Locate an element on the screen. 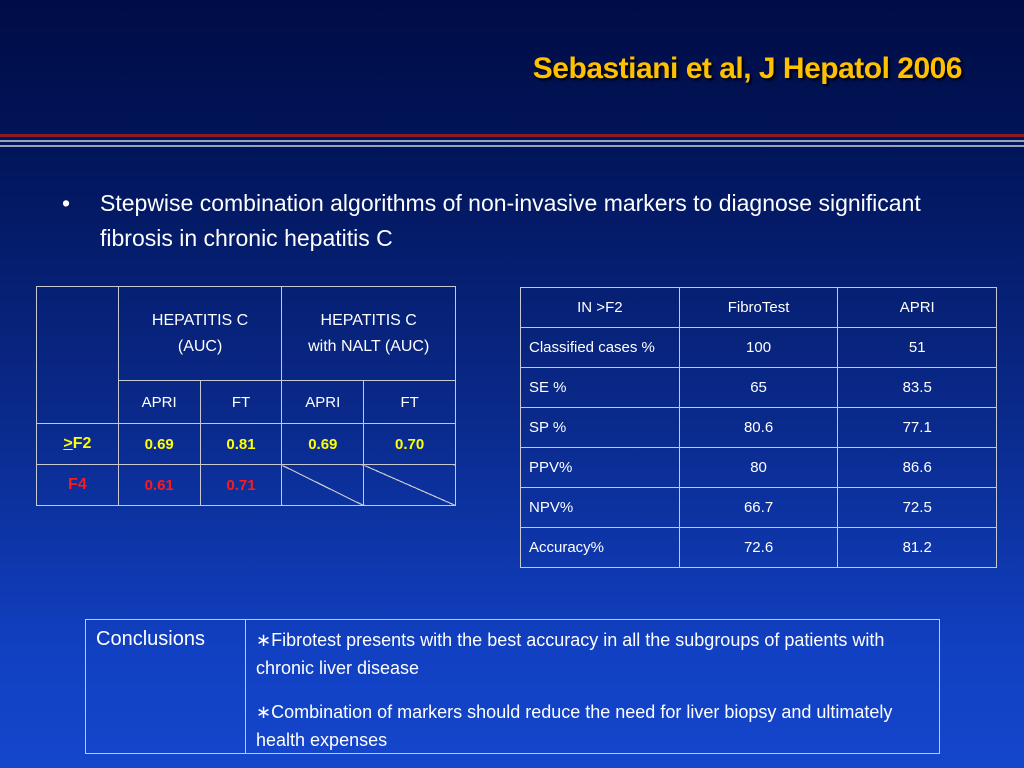  header-hepatitis-c: HEPATITIS C (AUC) is located at coordinates (200, 333).